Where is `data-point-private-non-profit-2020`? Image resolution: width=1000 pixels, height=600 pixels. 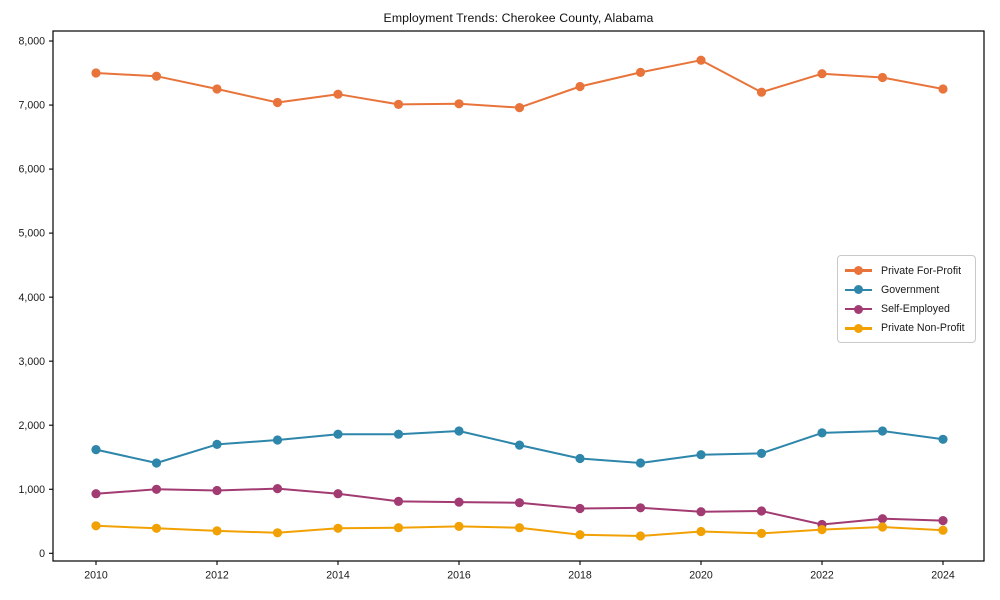 data-point-private-non-profit-2020 is located at coordinates (701, 531).